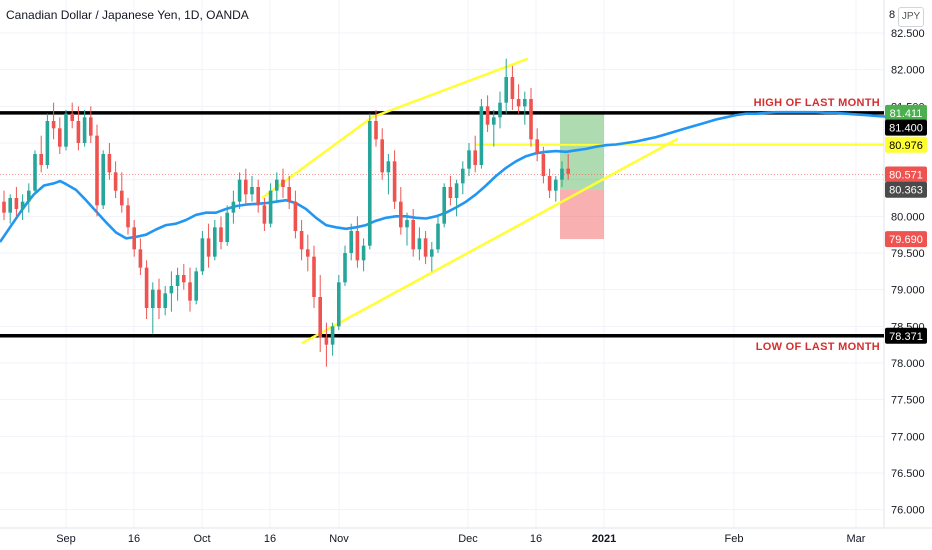 This screenshot has width=932, height=550. Describe the element at coordinates (201, 539) in the screenshot. I see `x-tick-label: Oct` at that location.